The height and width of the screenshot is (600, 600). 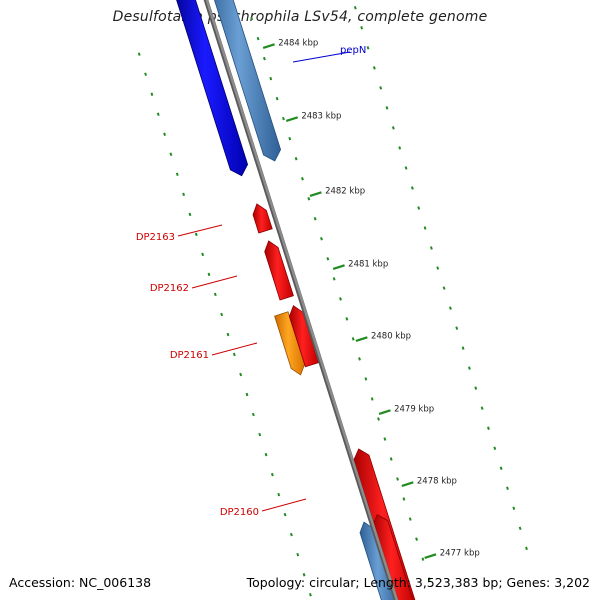 I want to click on gene-label-pepN: pepN, so click(x=353, y=50).